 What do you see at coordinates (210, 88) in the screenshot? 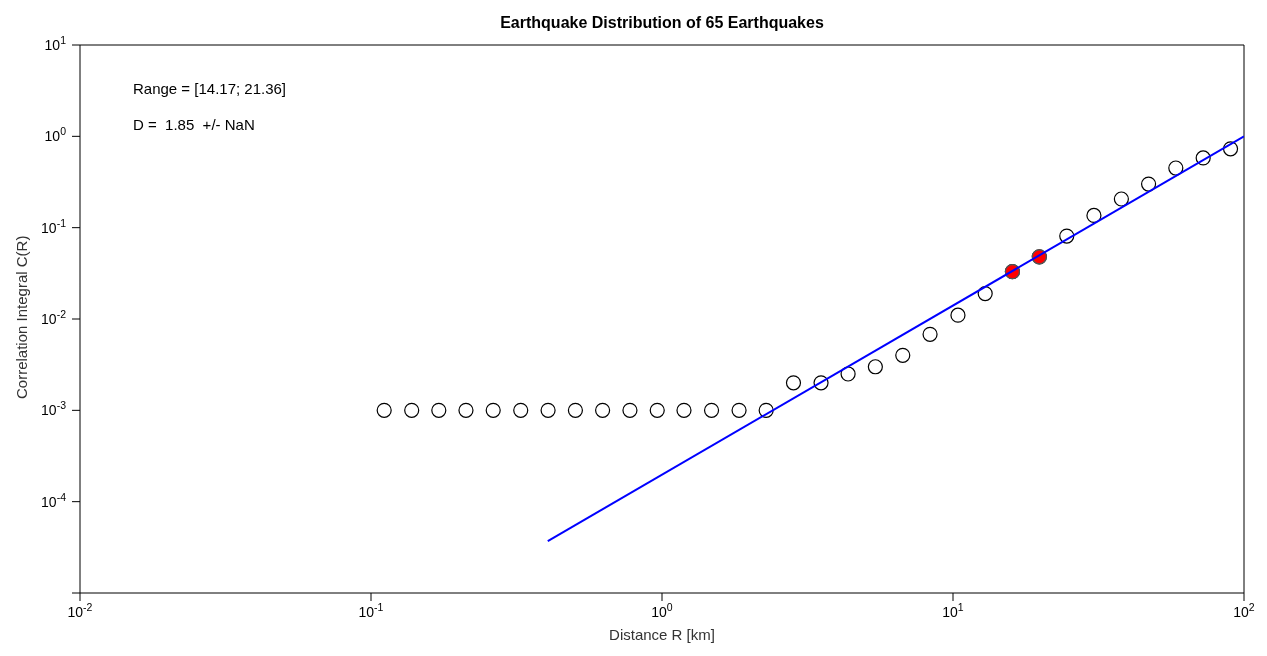
I see `annotation: Range = [14.17; 21.36]` at bounding box center [210, 88].